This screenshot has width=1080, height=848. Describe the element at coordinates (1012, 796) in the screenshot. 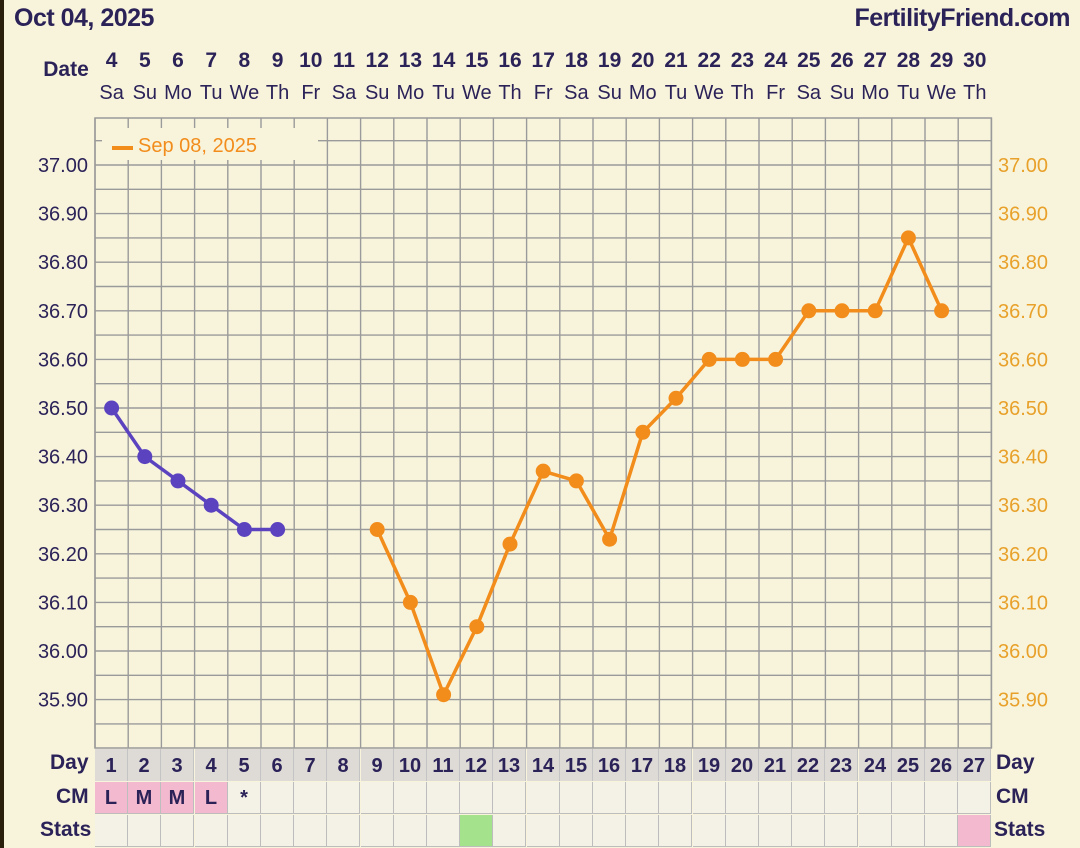

I see `cm-row-label-right: CM` at that location.